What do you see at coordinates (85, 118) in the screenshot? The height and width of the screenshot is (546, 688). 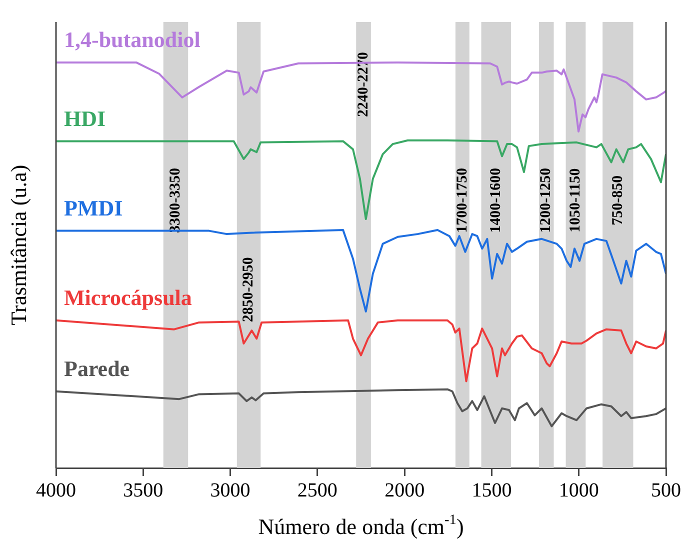 I see `series-label: HDI` at bounding box center [85, 118].